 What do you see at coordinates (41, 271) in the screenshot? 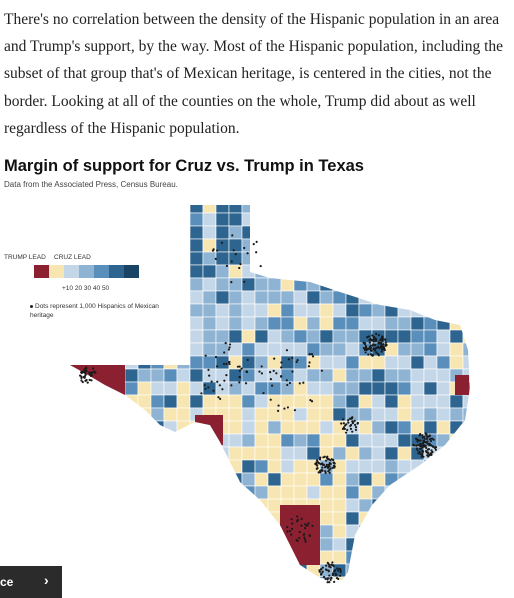
I see `legend-swatch` at bounding box center [41, 271].